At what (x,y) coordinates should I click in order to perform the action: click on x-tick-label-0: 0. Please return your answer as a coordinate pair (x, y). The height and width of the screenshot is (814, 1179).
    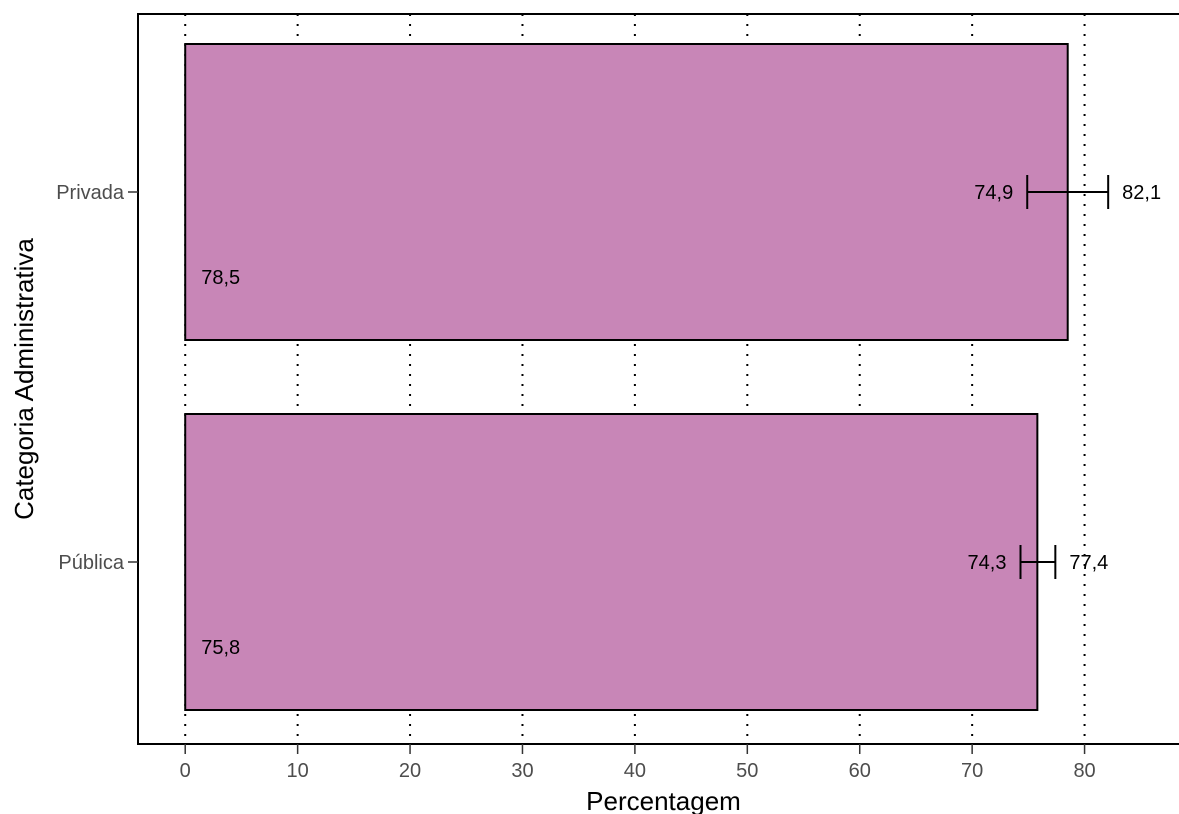
    Looking at the image, I should click on (185, 771).